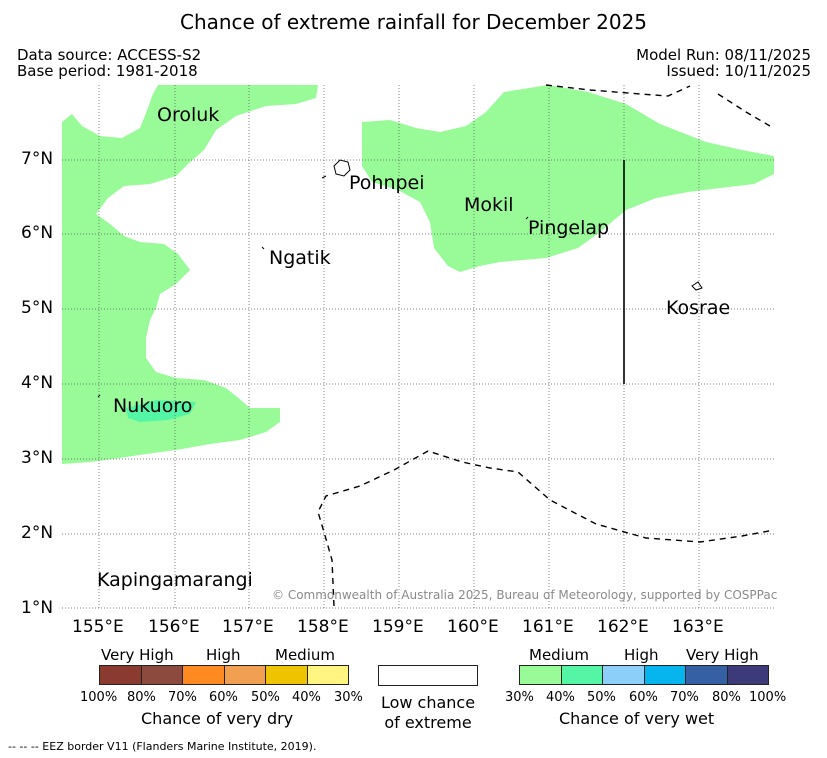 Image resolution: width=827 pixels, height=758 pixels. Describe the element at coordinates (37, 233) in the screenshot. I see `lat-label-6n: 6°N` at that location.